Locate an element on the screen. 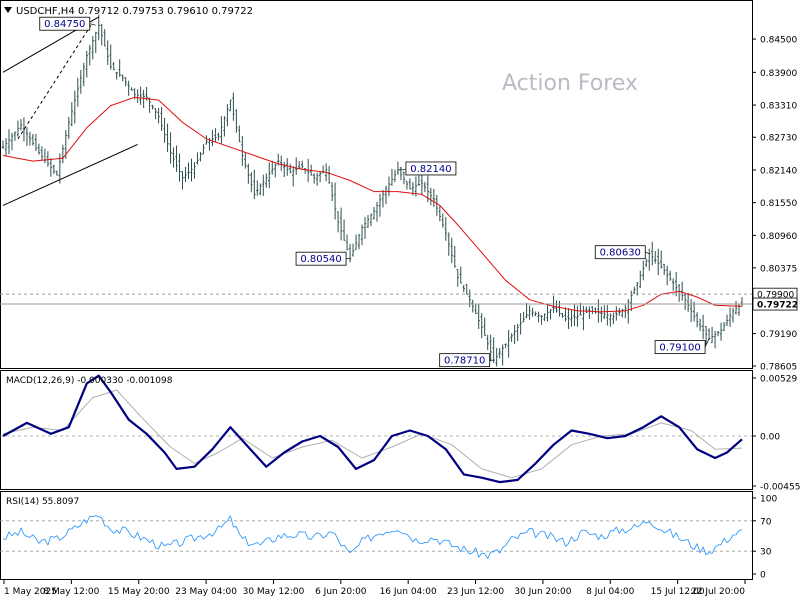 The image size is (800, 604). time-axis-label: 16 Jun 04:00 is located at coordinates (408, 592).